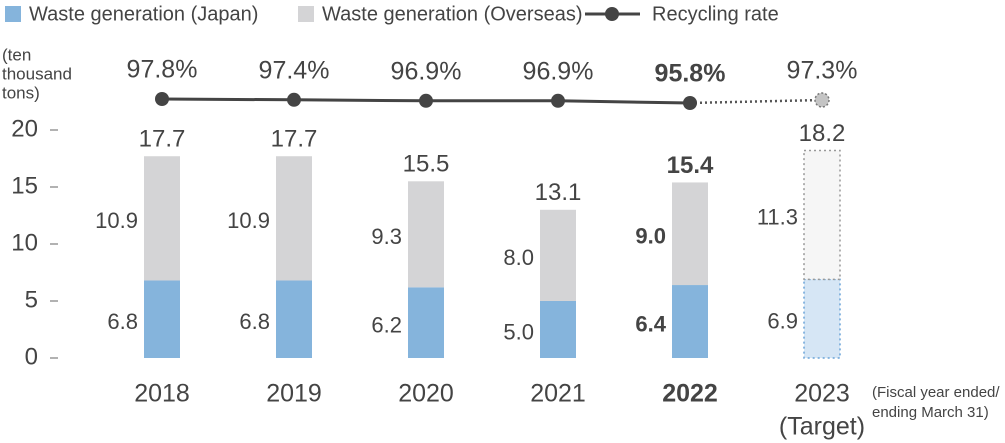 The width and height of the screenshot is (1005, 443). What do you see at coordinates (612, 14) in the screenshot?
I see `legend-marker` at bounding box center [612, 14].